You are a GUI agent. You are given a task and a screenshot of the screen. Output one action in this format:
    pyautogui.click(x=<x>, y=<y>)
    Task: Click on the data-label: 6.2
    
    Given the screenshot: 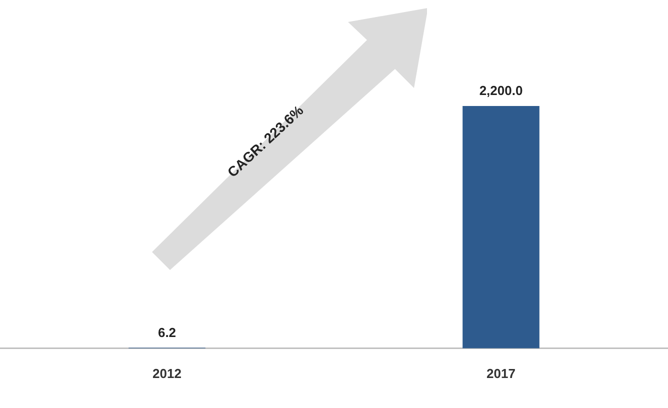 What is the action you would take?
    pyautogui.click(x=167, y=332)
    